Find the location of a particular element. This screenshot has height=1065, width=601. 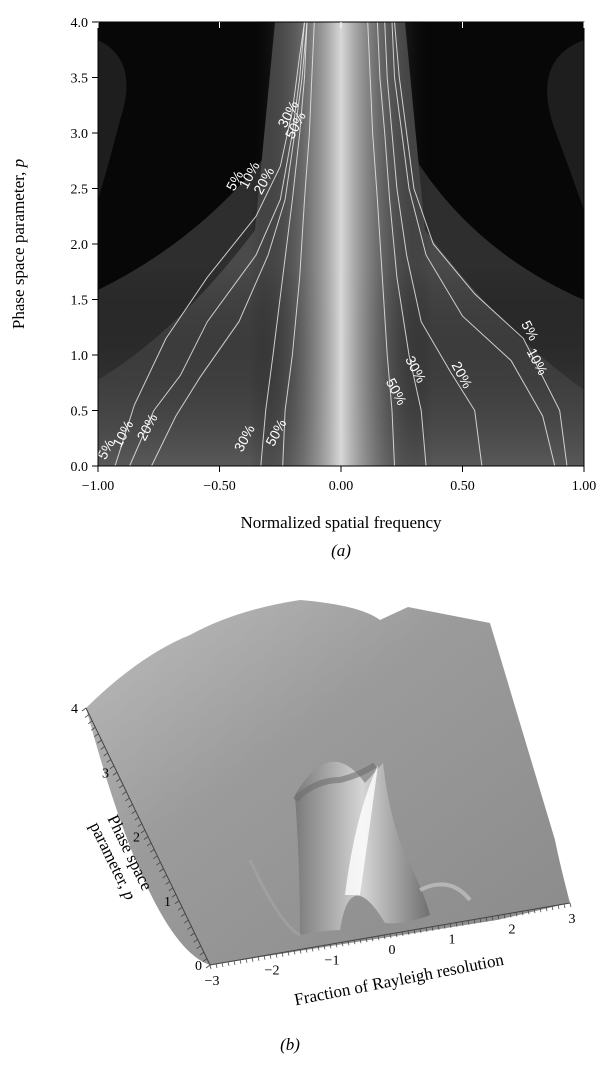

y-tick-label: 0.0 is located at coordinates (80, 467).